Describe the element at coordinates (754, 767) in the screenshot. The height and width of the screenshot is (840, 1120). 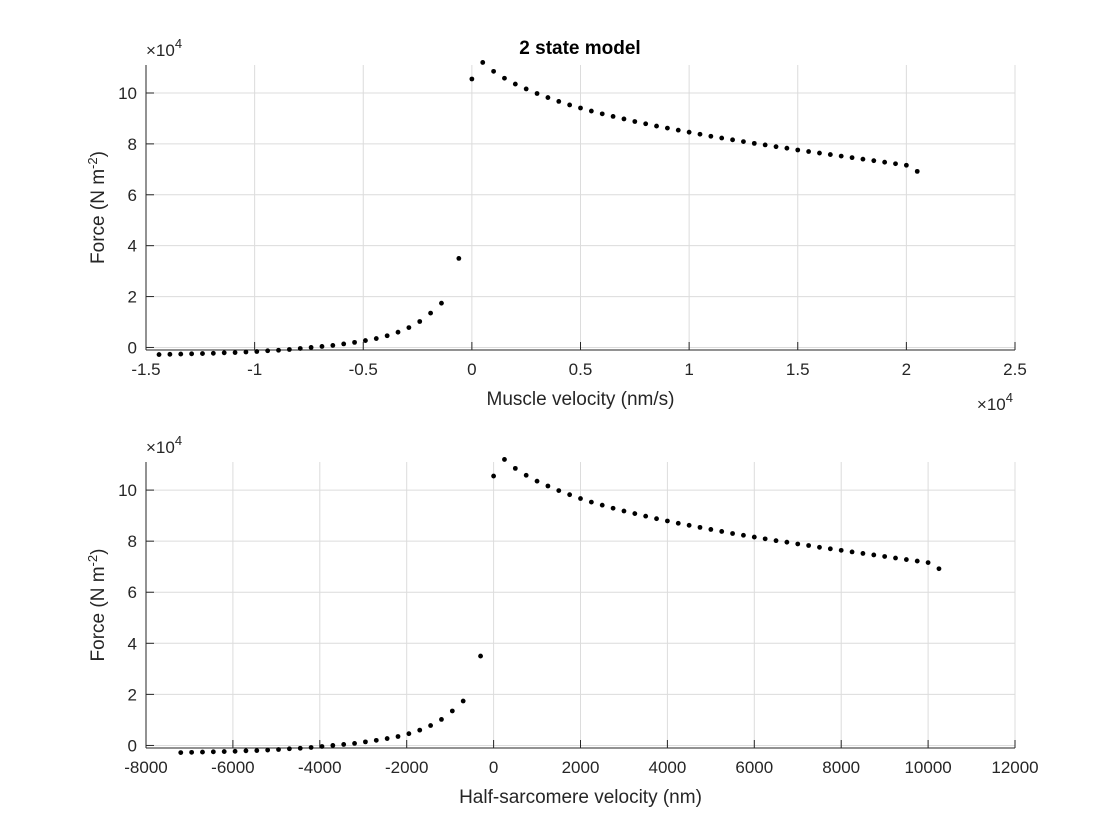
I see `x-tick-label: 6000` at that location.